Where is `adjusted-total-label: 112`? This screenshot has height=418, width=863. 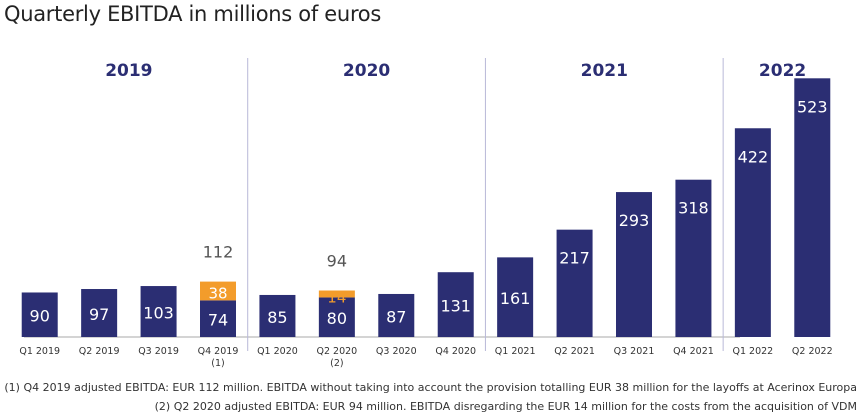 adjusted-total-label: 112 is located at coordinates (218, 252).